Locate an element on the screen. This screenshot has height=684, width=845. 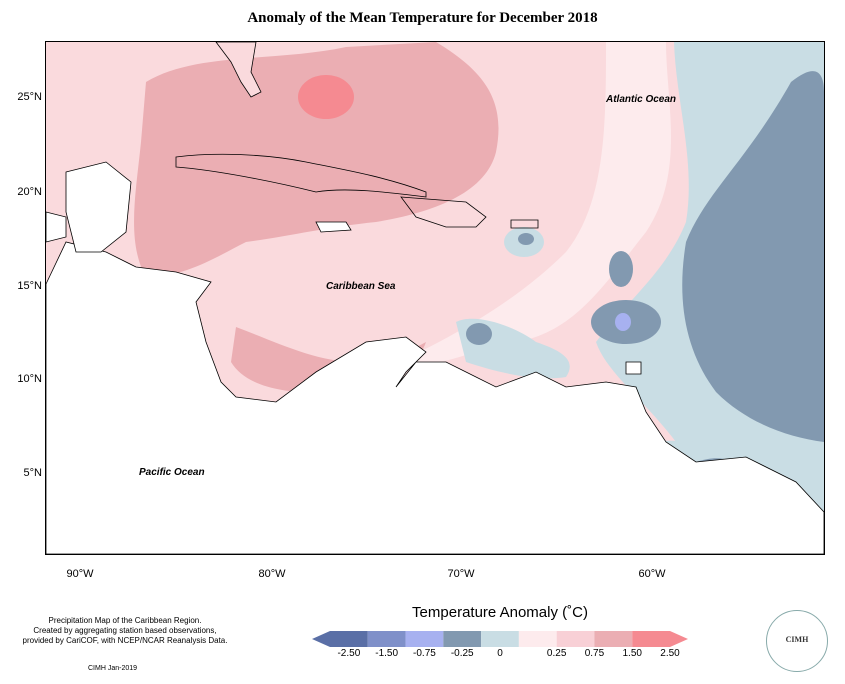
land-hispaniola is located at coordinates (443, 212).